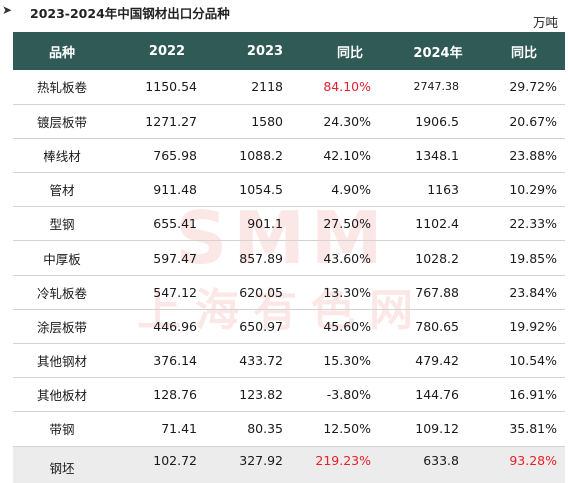 The height and width of the screenshot is (483, 568). What do you see at coordinates (533, 429) in the screenshot?
I see `cell-yoy-2024: 35.81%` at bounding box center [533, 429].